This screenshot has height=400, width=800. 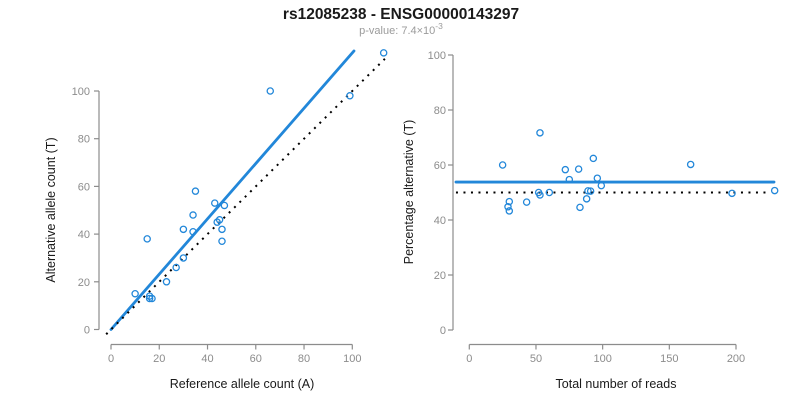 I want to click on p-value-label: p-value: 7.4×10-3, so click(x=401, y=29).